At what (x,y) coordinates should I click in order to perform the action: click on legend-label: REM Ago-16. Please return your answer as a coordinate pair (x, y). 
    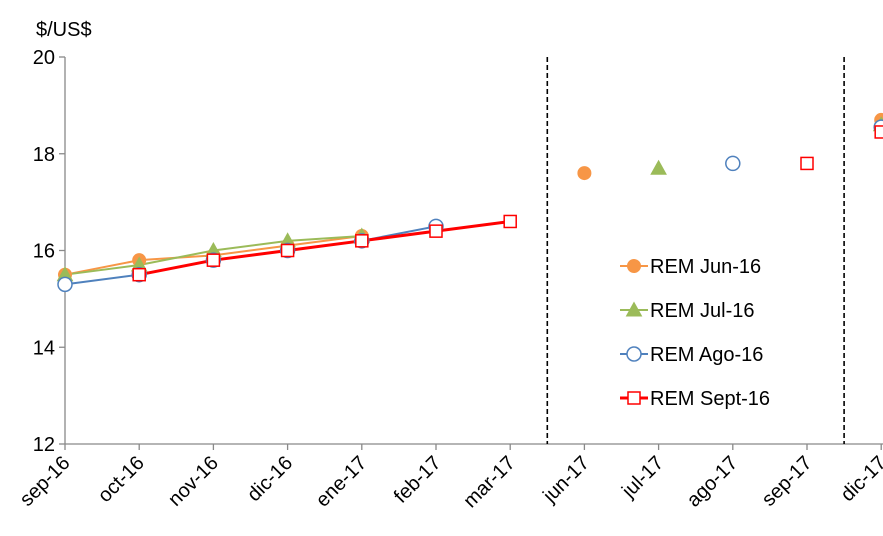
    Looking at the image, I should click on (706, 355).